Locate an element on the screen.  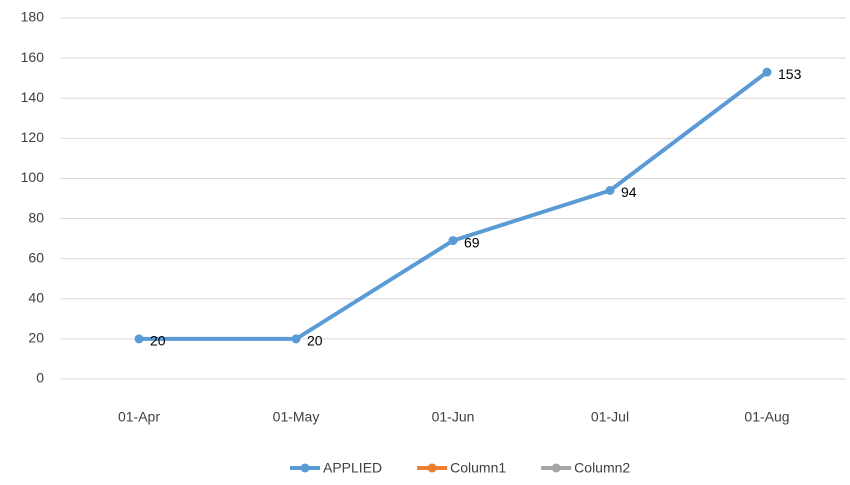
data-label: 94 is located at coordinates (629, 192).